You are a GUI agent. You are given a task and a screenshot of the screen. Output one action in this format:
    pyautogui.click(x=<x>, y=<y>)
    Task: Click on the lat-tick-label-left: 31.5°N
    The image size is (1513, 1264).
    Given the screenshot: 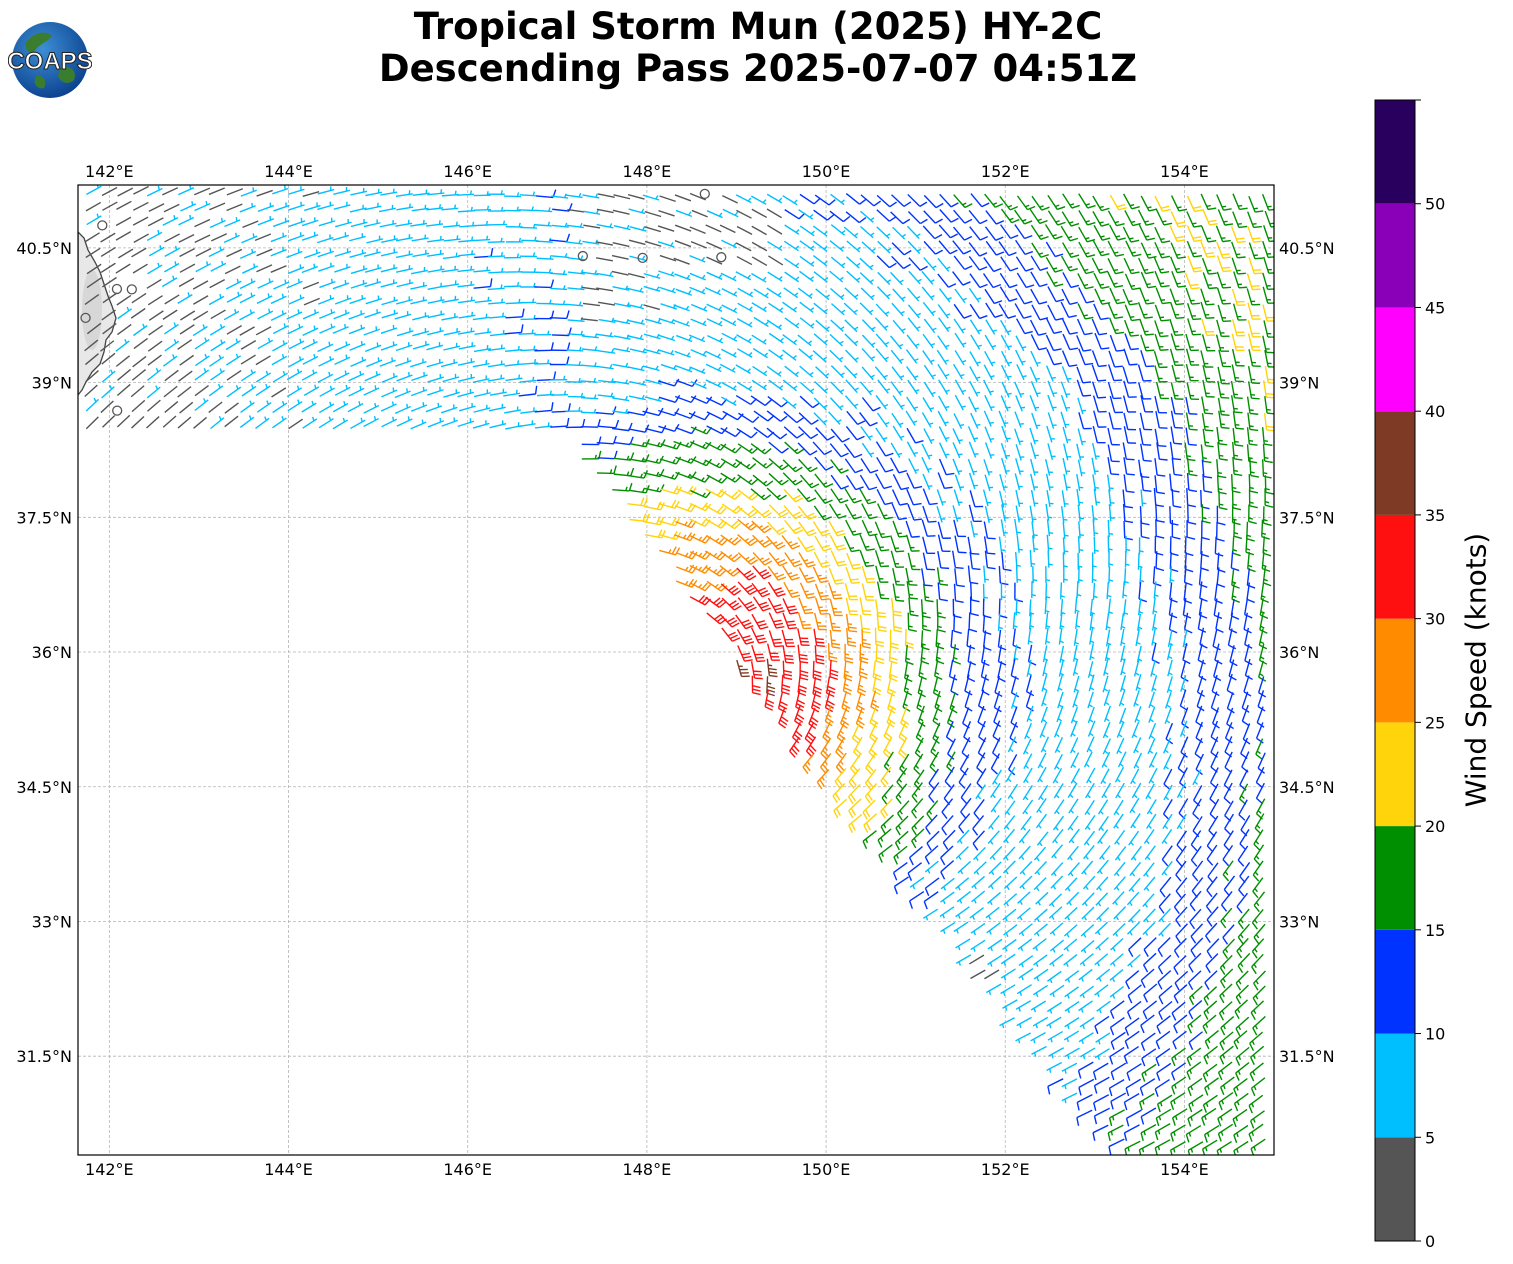 What is the action you would take?
    pyautogui.click(x=44, y=1056)
    